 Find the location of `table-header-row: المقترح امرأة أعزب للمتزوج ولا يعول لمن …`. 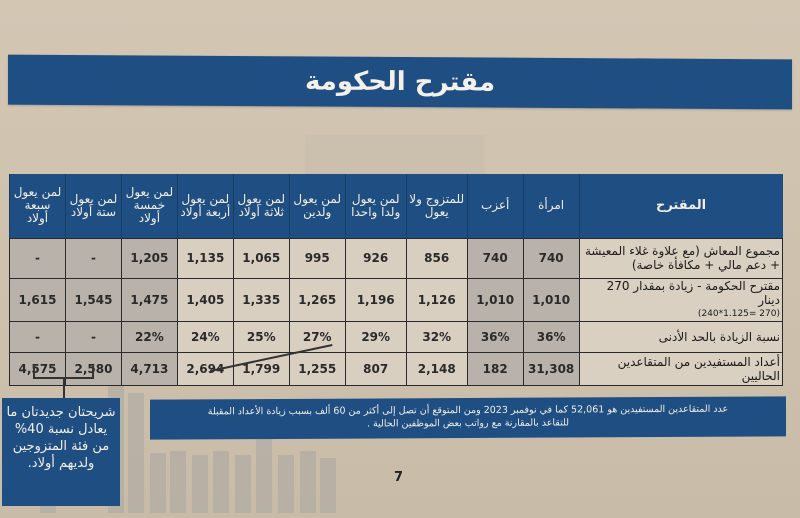

table-header-row: المقترح امرأة أعزب للمتزوج ولا يعول لمن … is located at coordinates (396, 206).